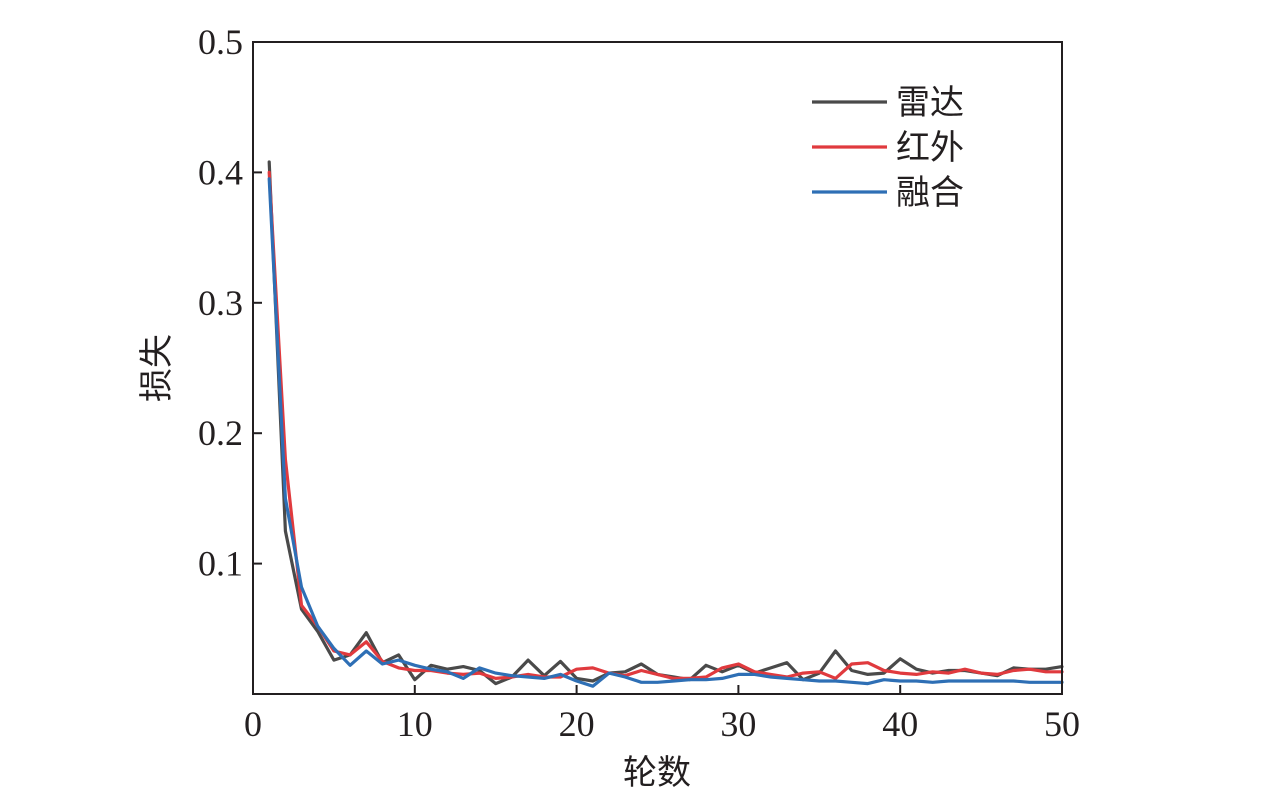 This screenshot has width=1276, height=802. I want to click on legend-label: 红外, so click(930, 148).